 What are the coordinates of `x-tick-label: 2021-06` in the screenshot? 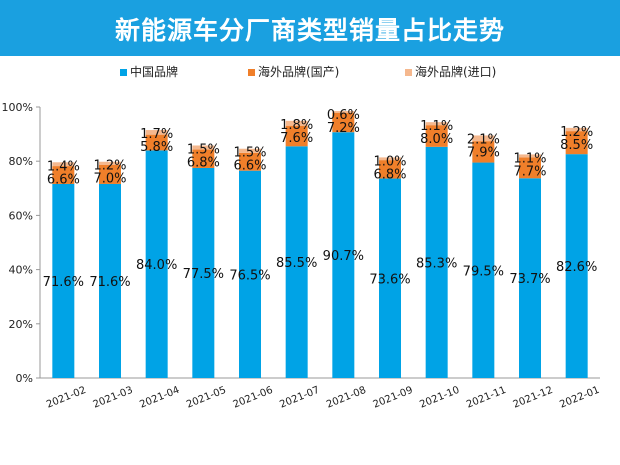 It's located at (253, 398).